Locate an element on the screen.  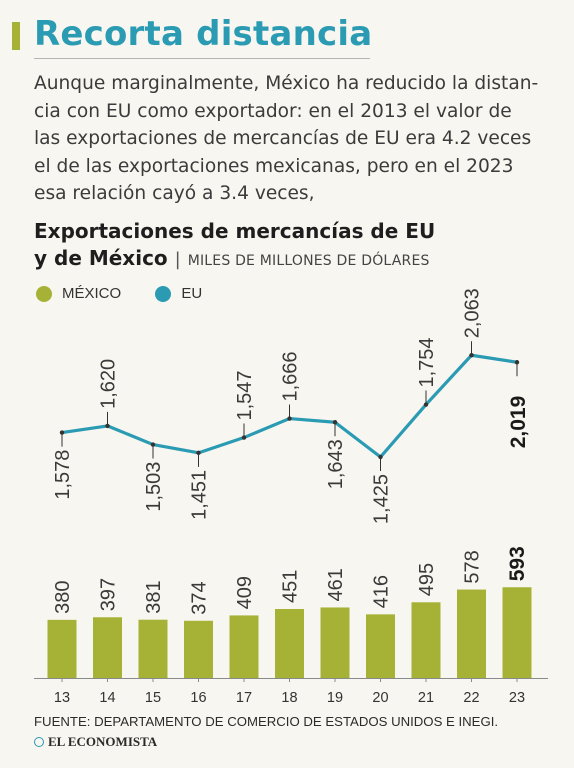
page-title: Recorta distancia is located at coordinates (203, 34).